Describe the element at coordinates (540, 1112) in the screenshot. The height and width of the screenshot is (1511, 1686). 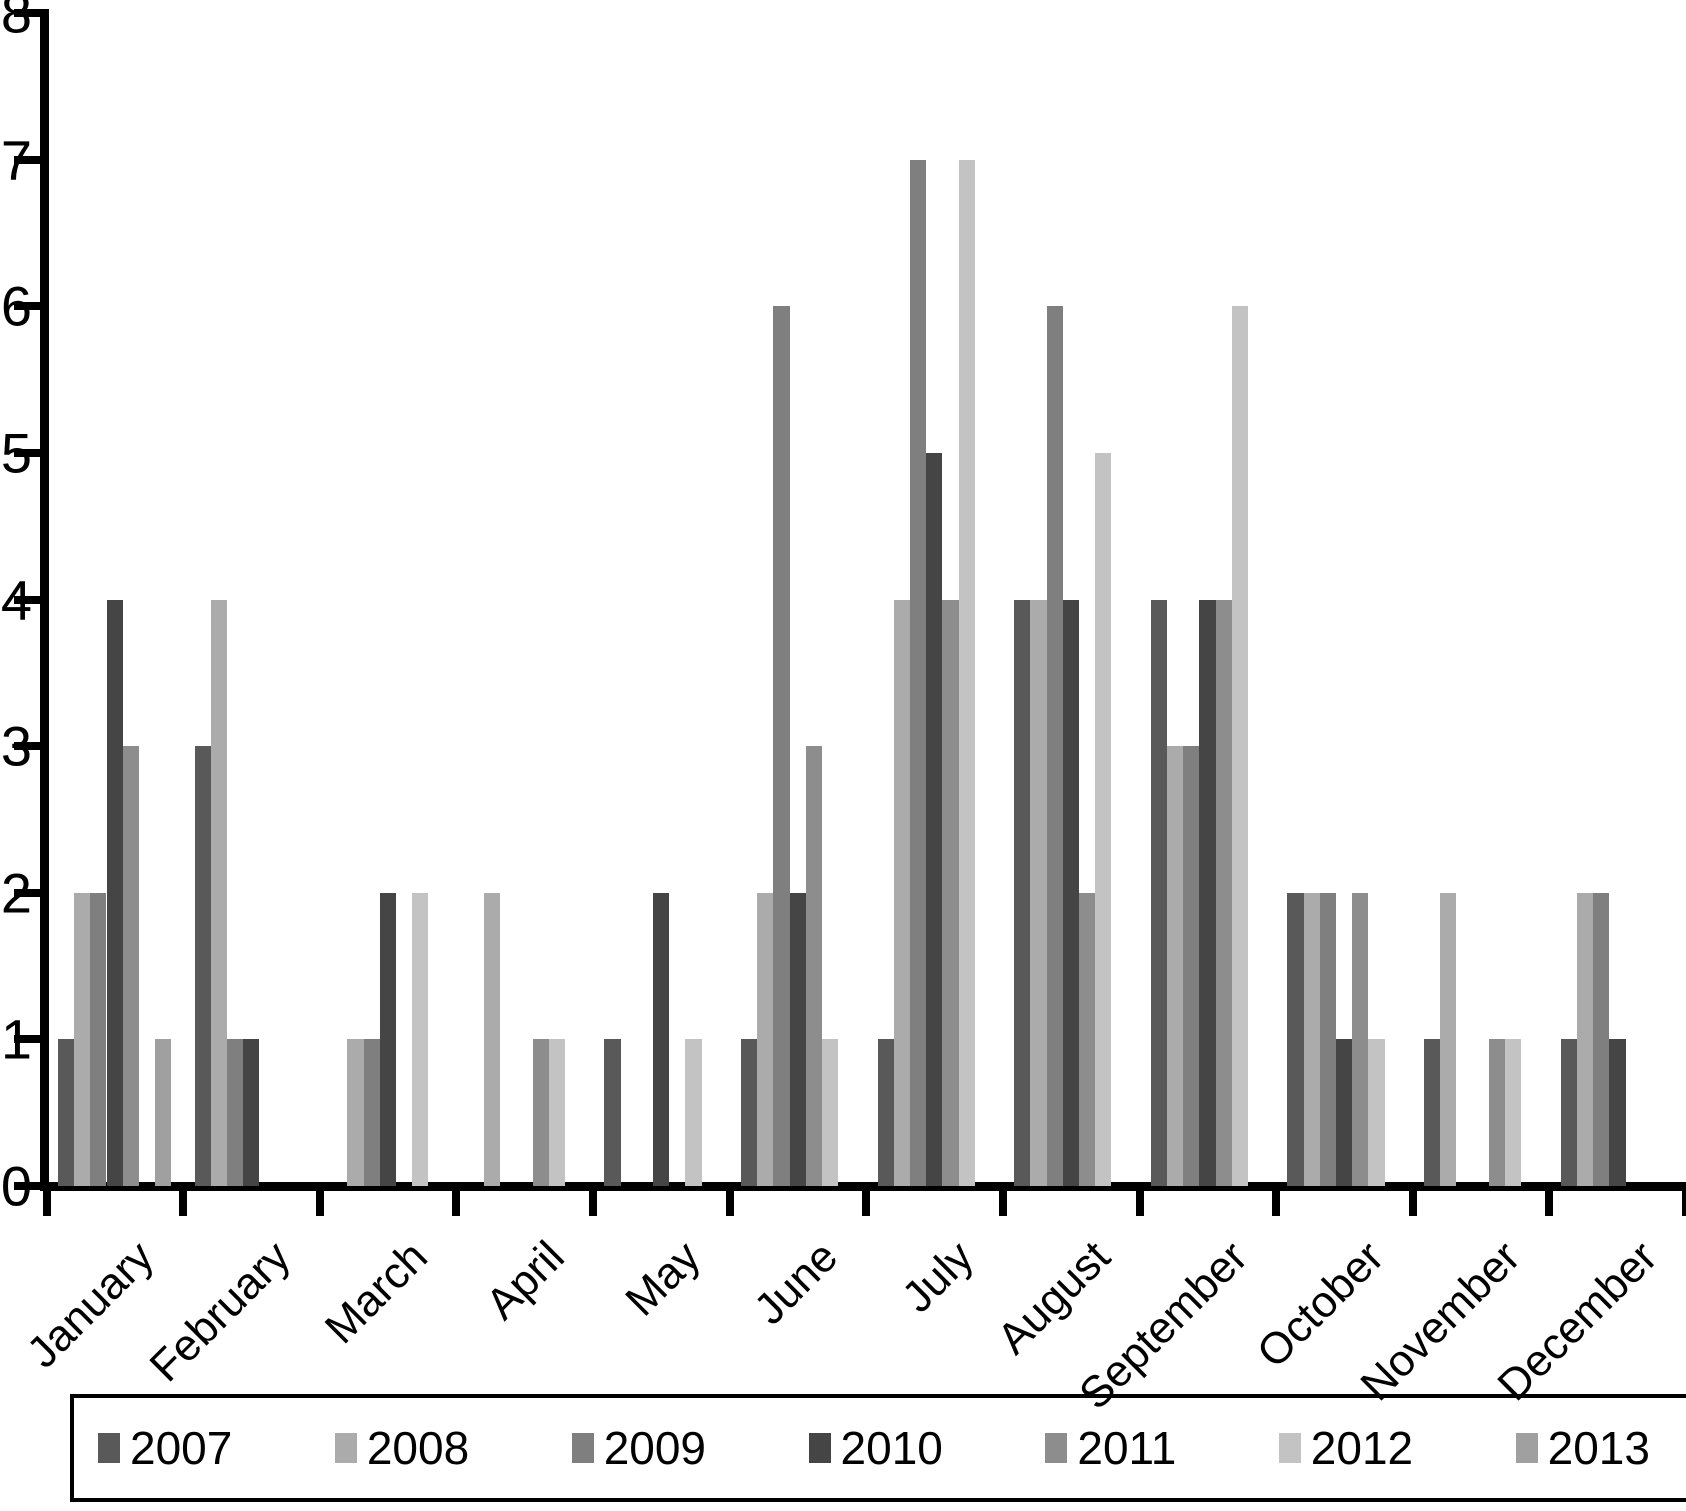
I see `bar-2011-april` at that location.